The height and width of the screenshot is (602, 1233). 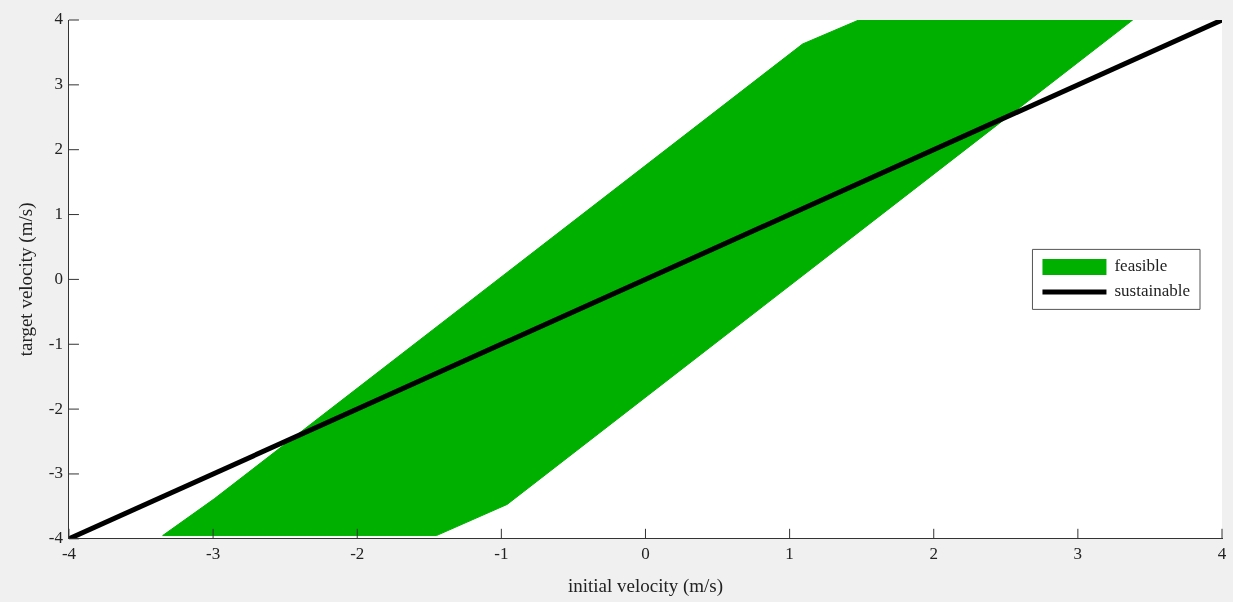 I want to click on x-tick-label: -1, so click(x=501, y=554).